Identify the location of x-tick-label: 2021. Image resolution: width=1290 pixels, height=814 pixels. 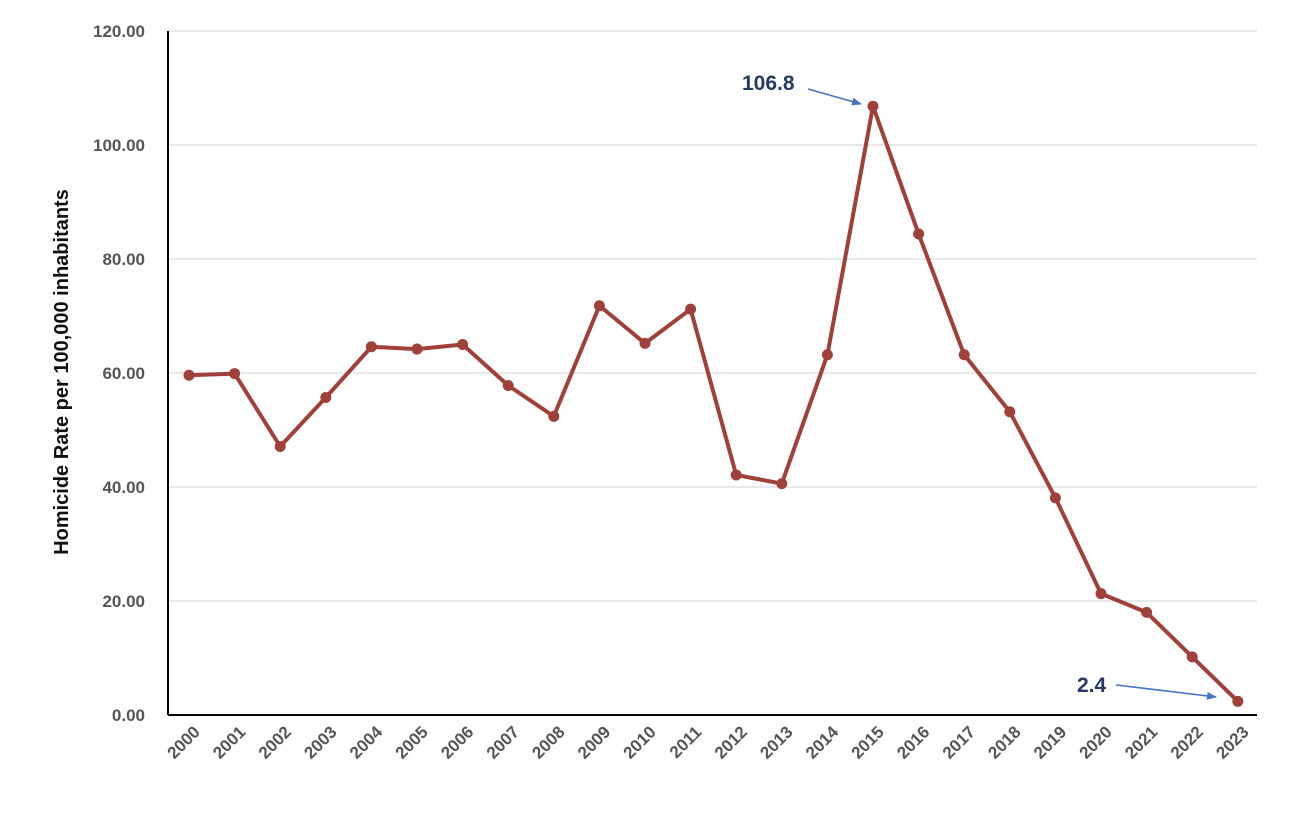
(1141, 742).